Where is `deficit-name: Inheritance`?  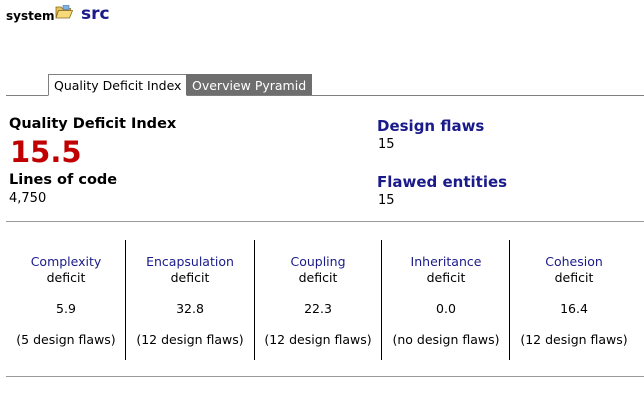 deficit-name: Inheritance is located at coordinates (446, 261).